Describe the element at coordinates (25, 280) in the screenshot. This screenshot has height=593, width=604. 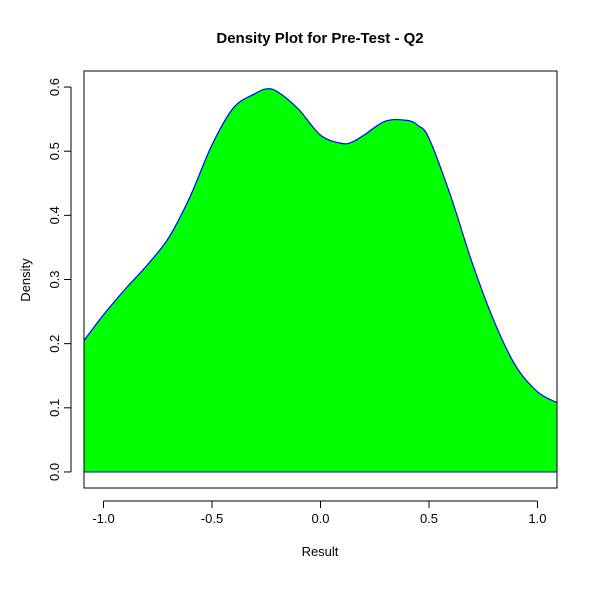
I see `y-axis-label: Density` at that location.